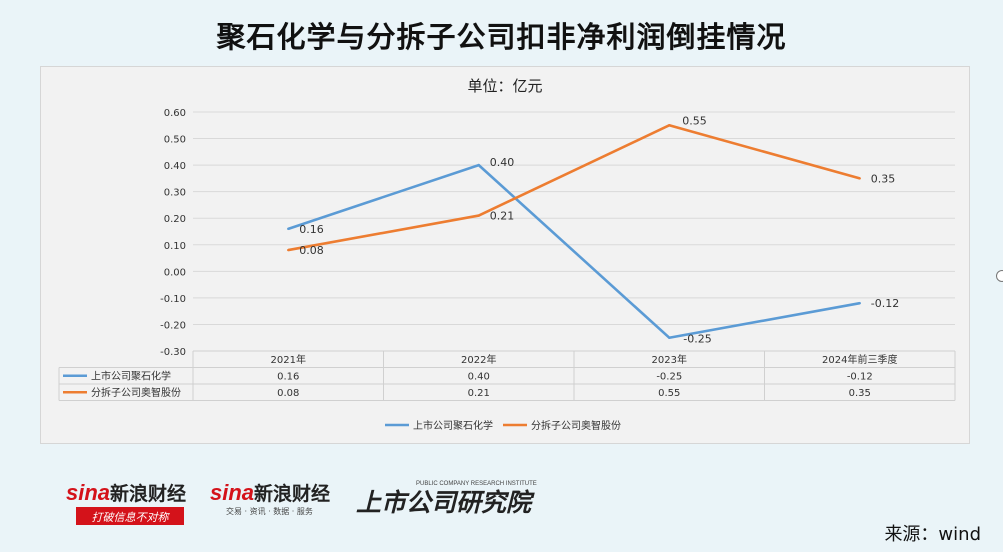 This screenshot has height=552, width=1003. What do you see at coordinates (175, 246) in the screenshot?
I see `y-tick-label: 0.10` at bounding box center [175, 246].